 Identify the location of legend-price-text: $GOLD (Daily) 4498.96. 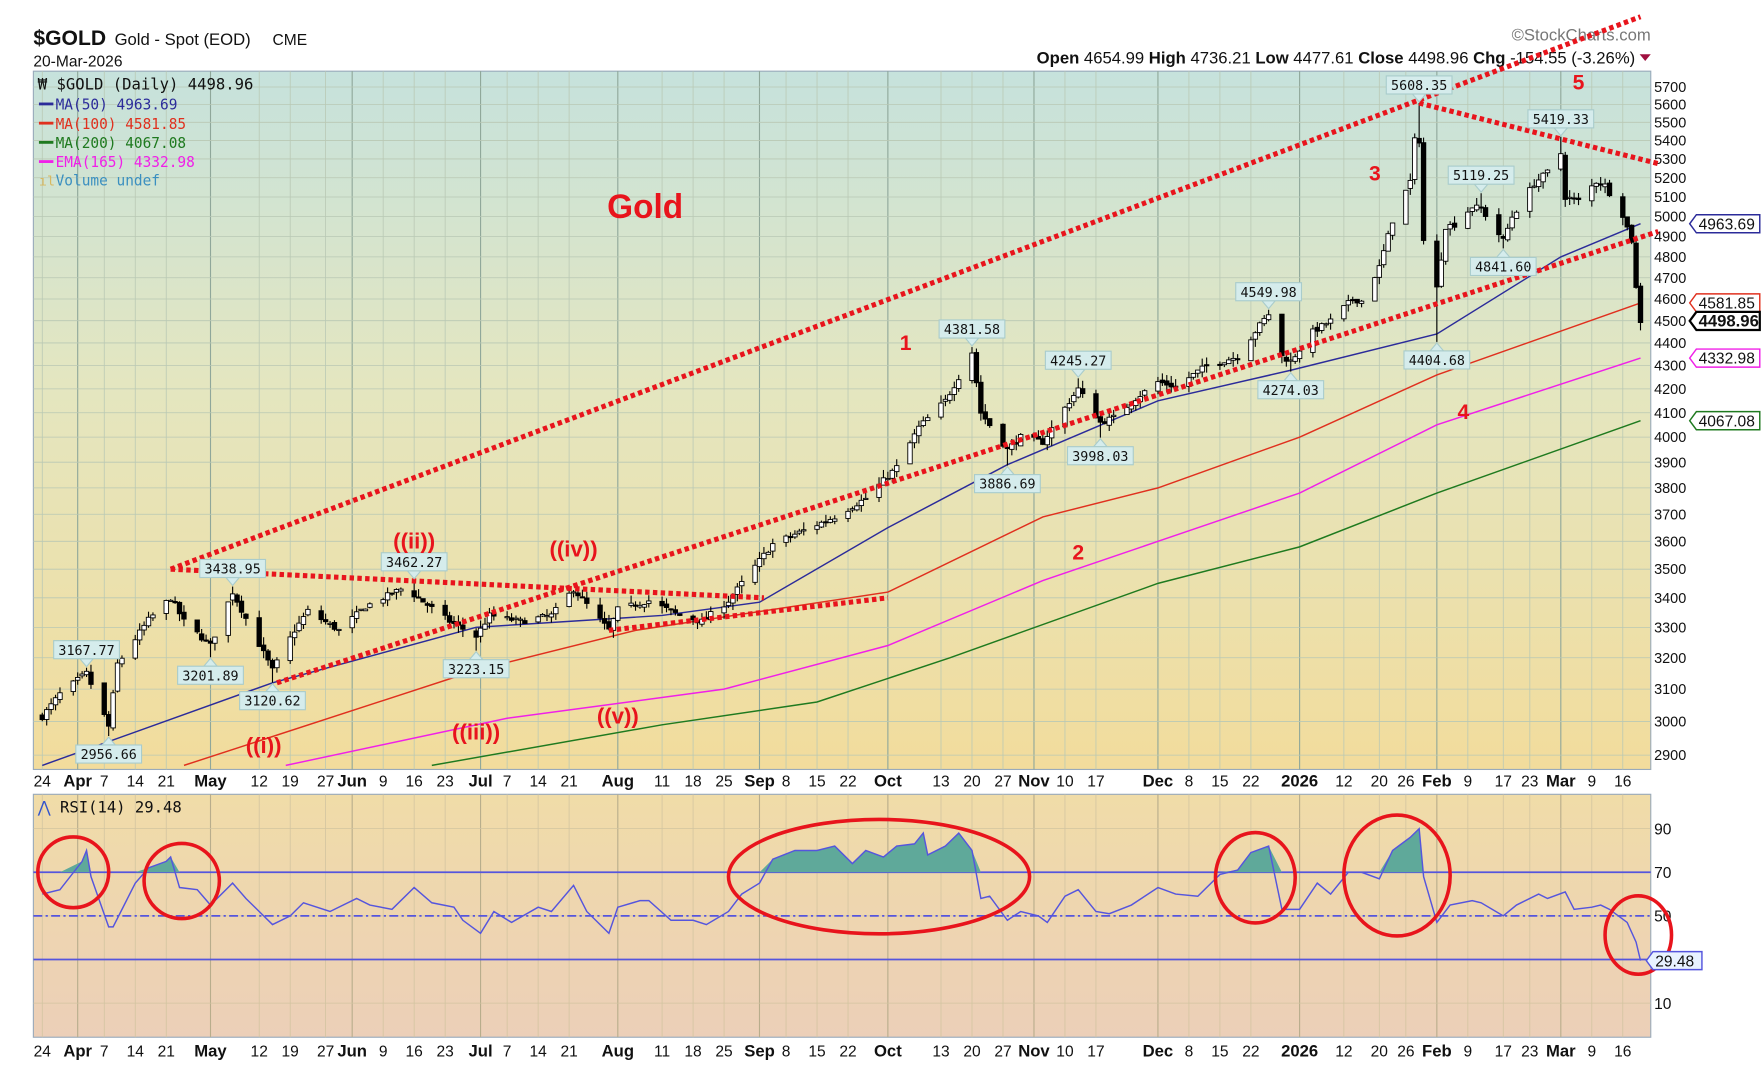
(155, 83).